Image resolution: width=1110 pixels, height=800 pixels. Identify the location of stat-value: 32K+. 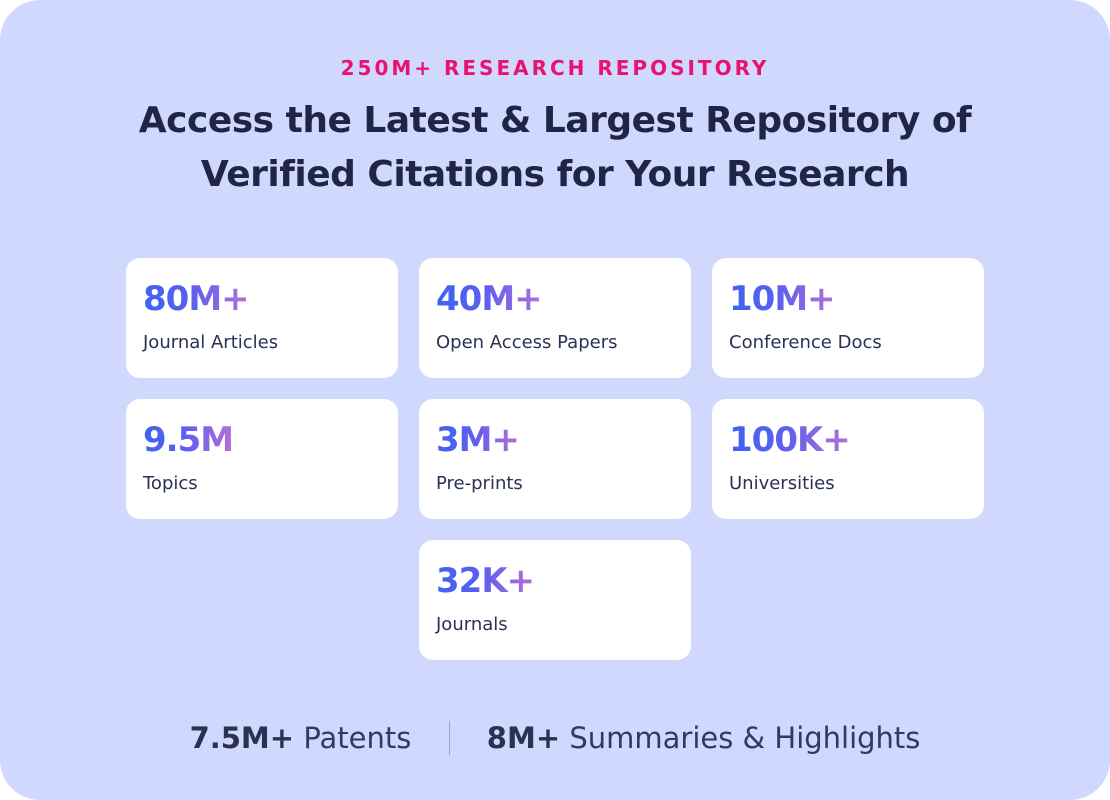
(485, 581).